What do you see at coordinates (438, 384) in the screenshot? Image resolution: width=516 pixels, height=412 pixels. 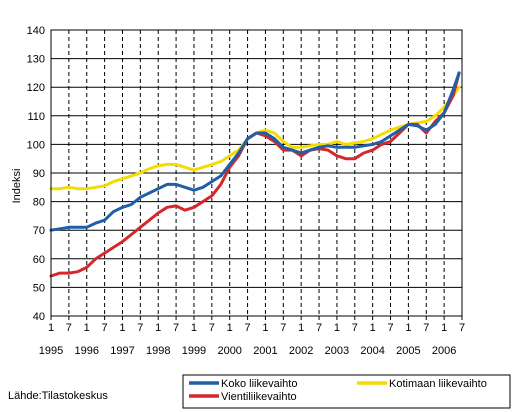 I see `legend-label-kotimaan: Kotimaan liikevaihto` at bounding box center [438, 384].